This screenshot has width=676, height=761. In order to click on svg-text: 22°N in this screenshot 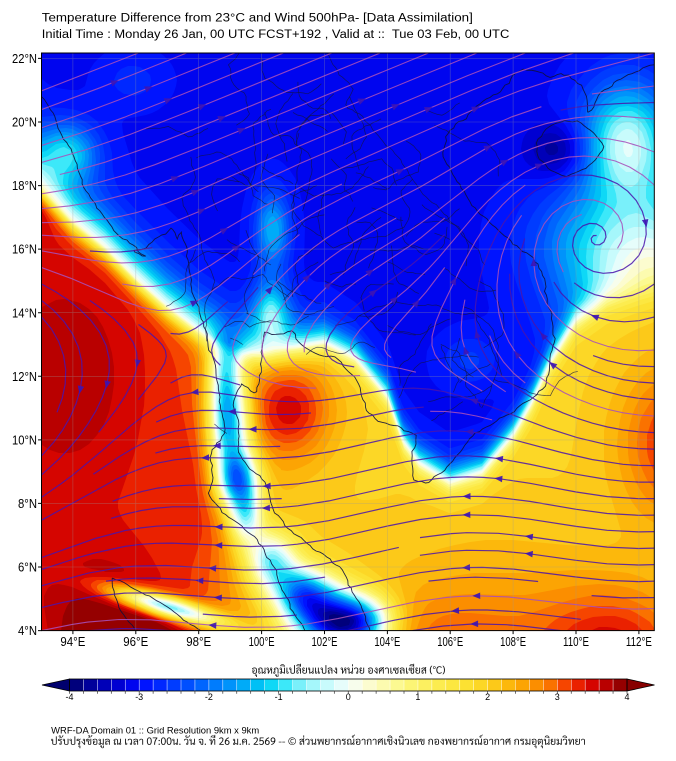, I will do `click(24, 58)`.